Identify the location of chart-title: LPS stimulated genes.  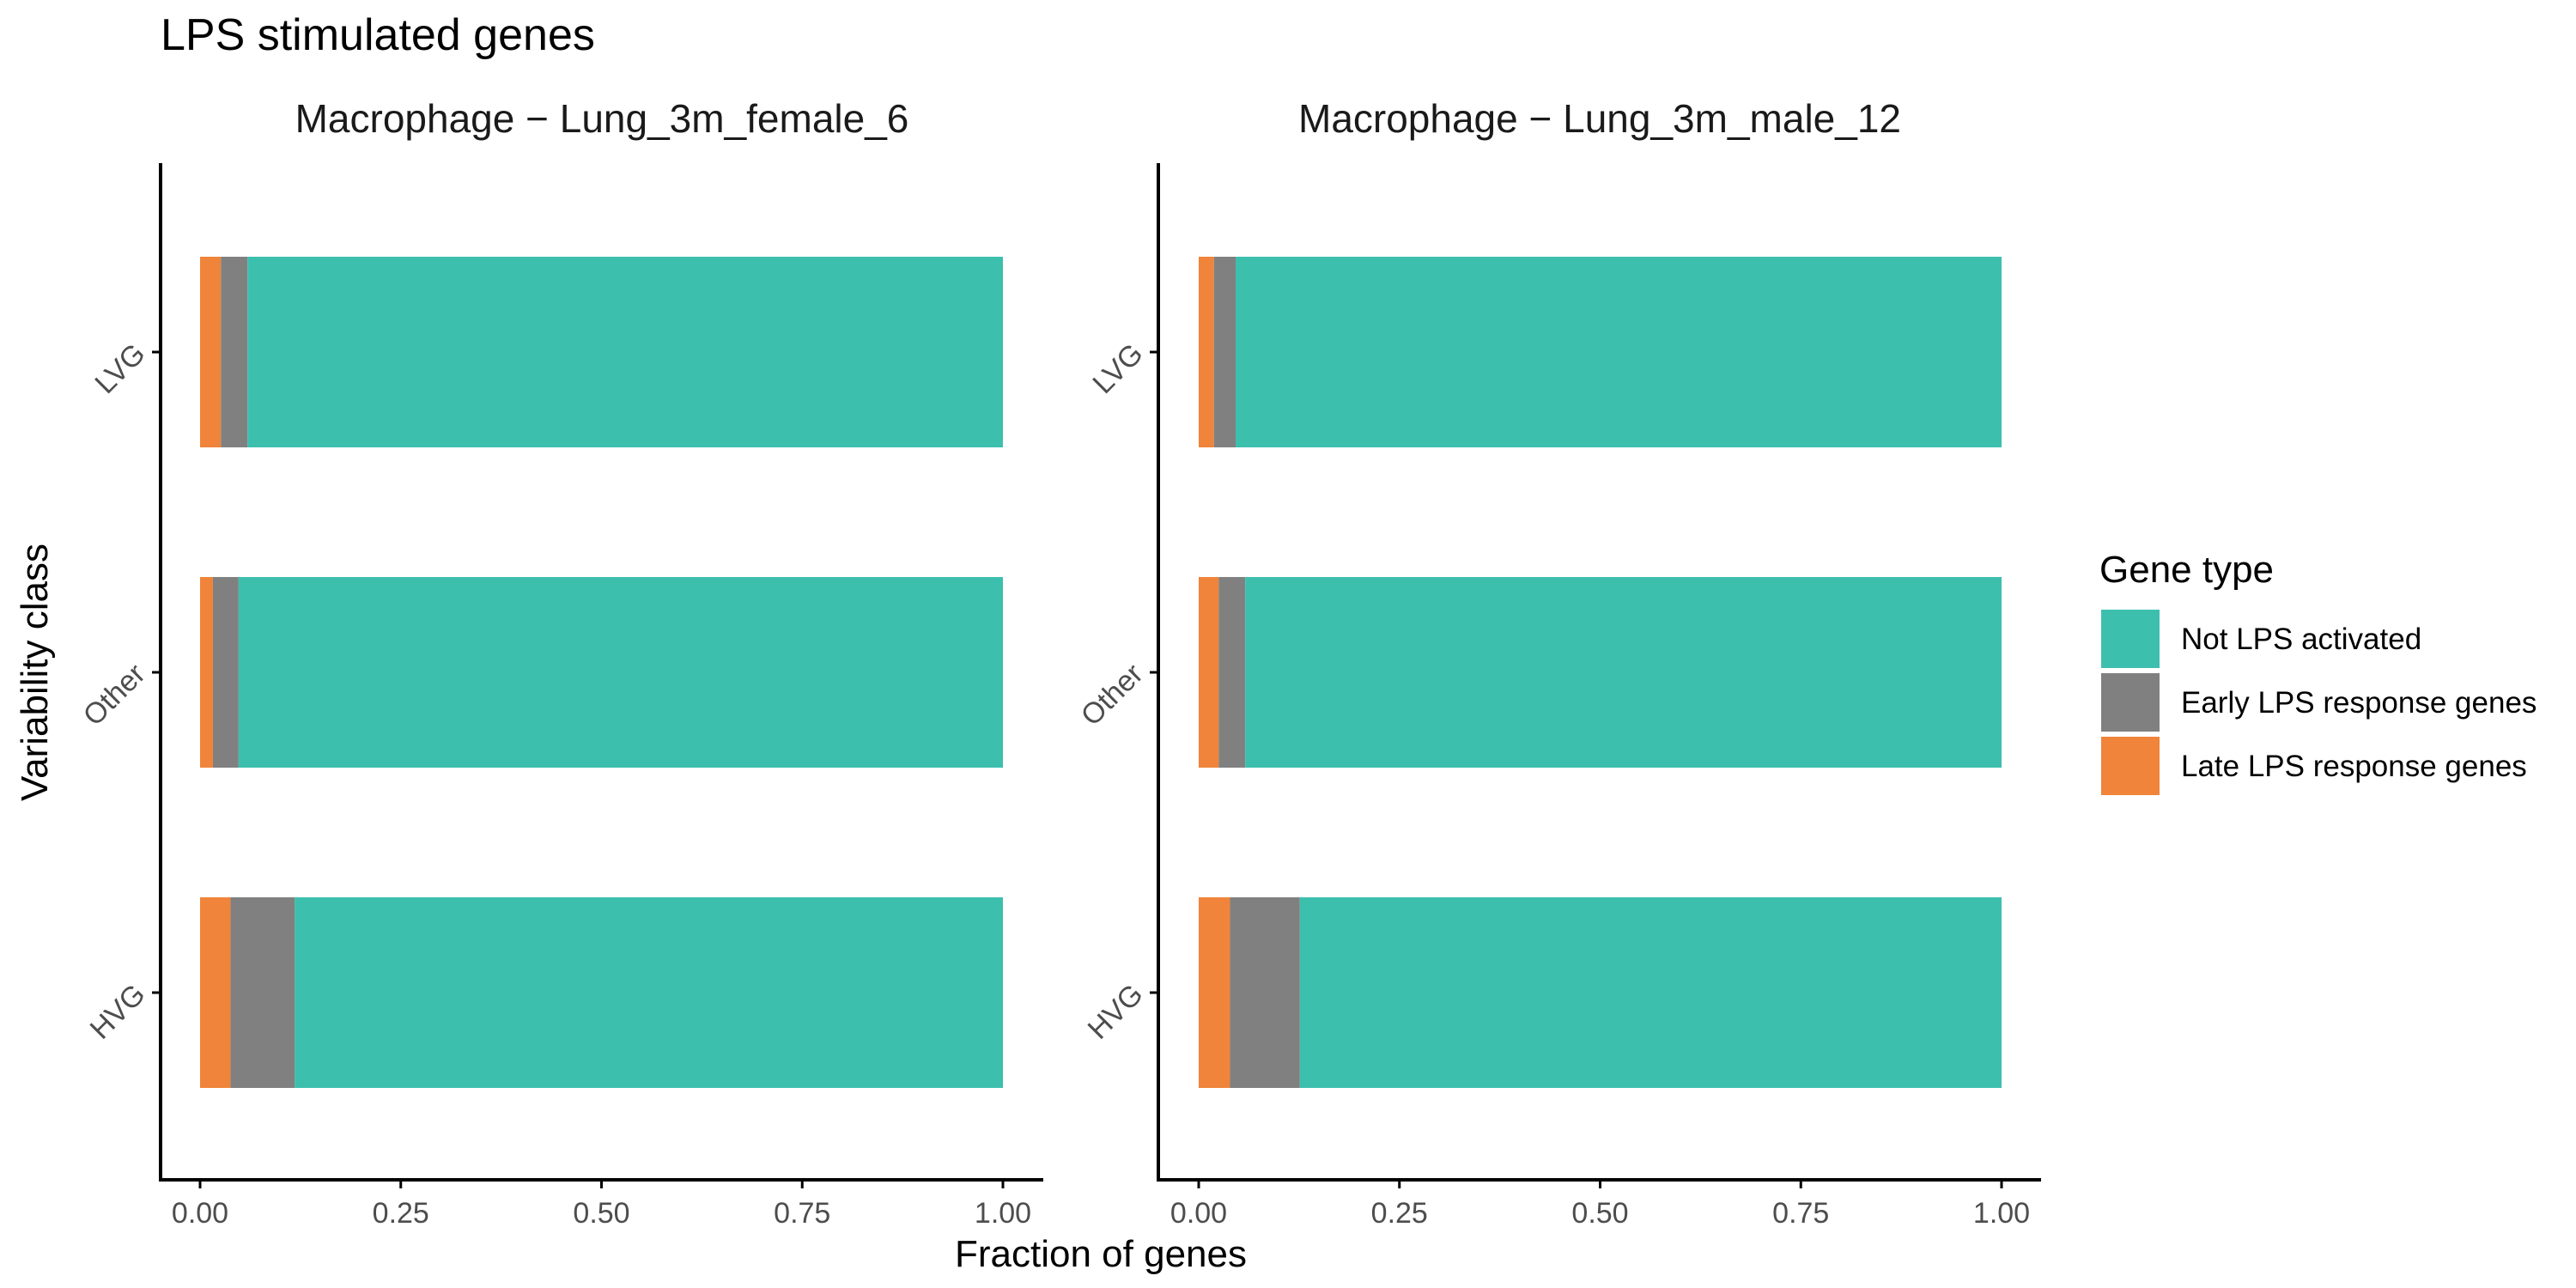
(378, 35).